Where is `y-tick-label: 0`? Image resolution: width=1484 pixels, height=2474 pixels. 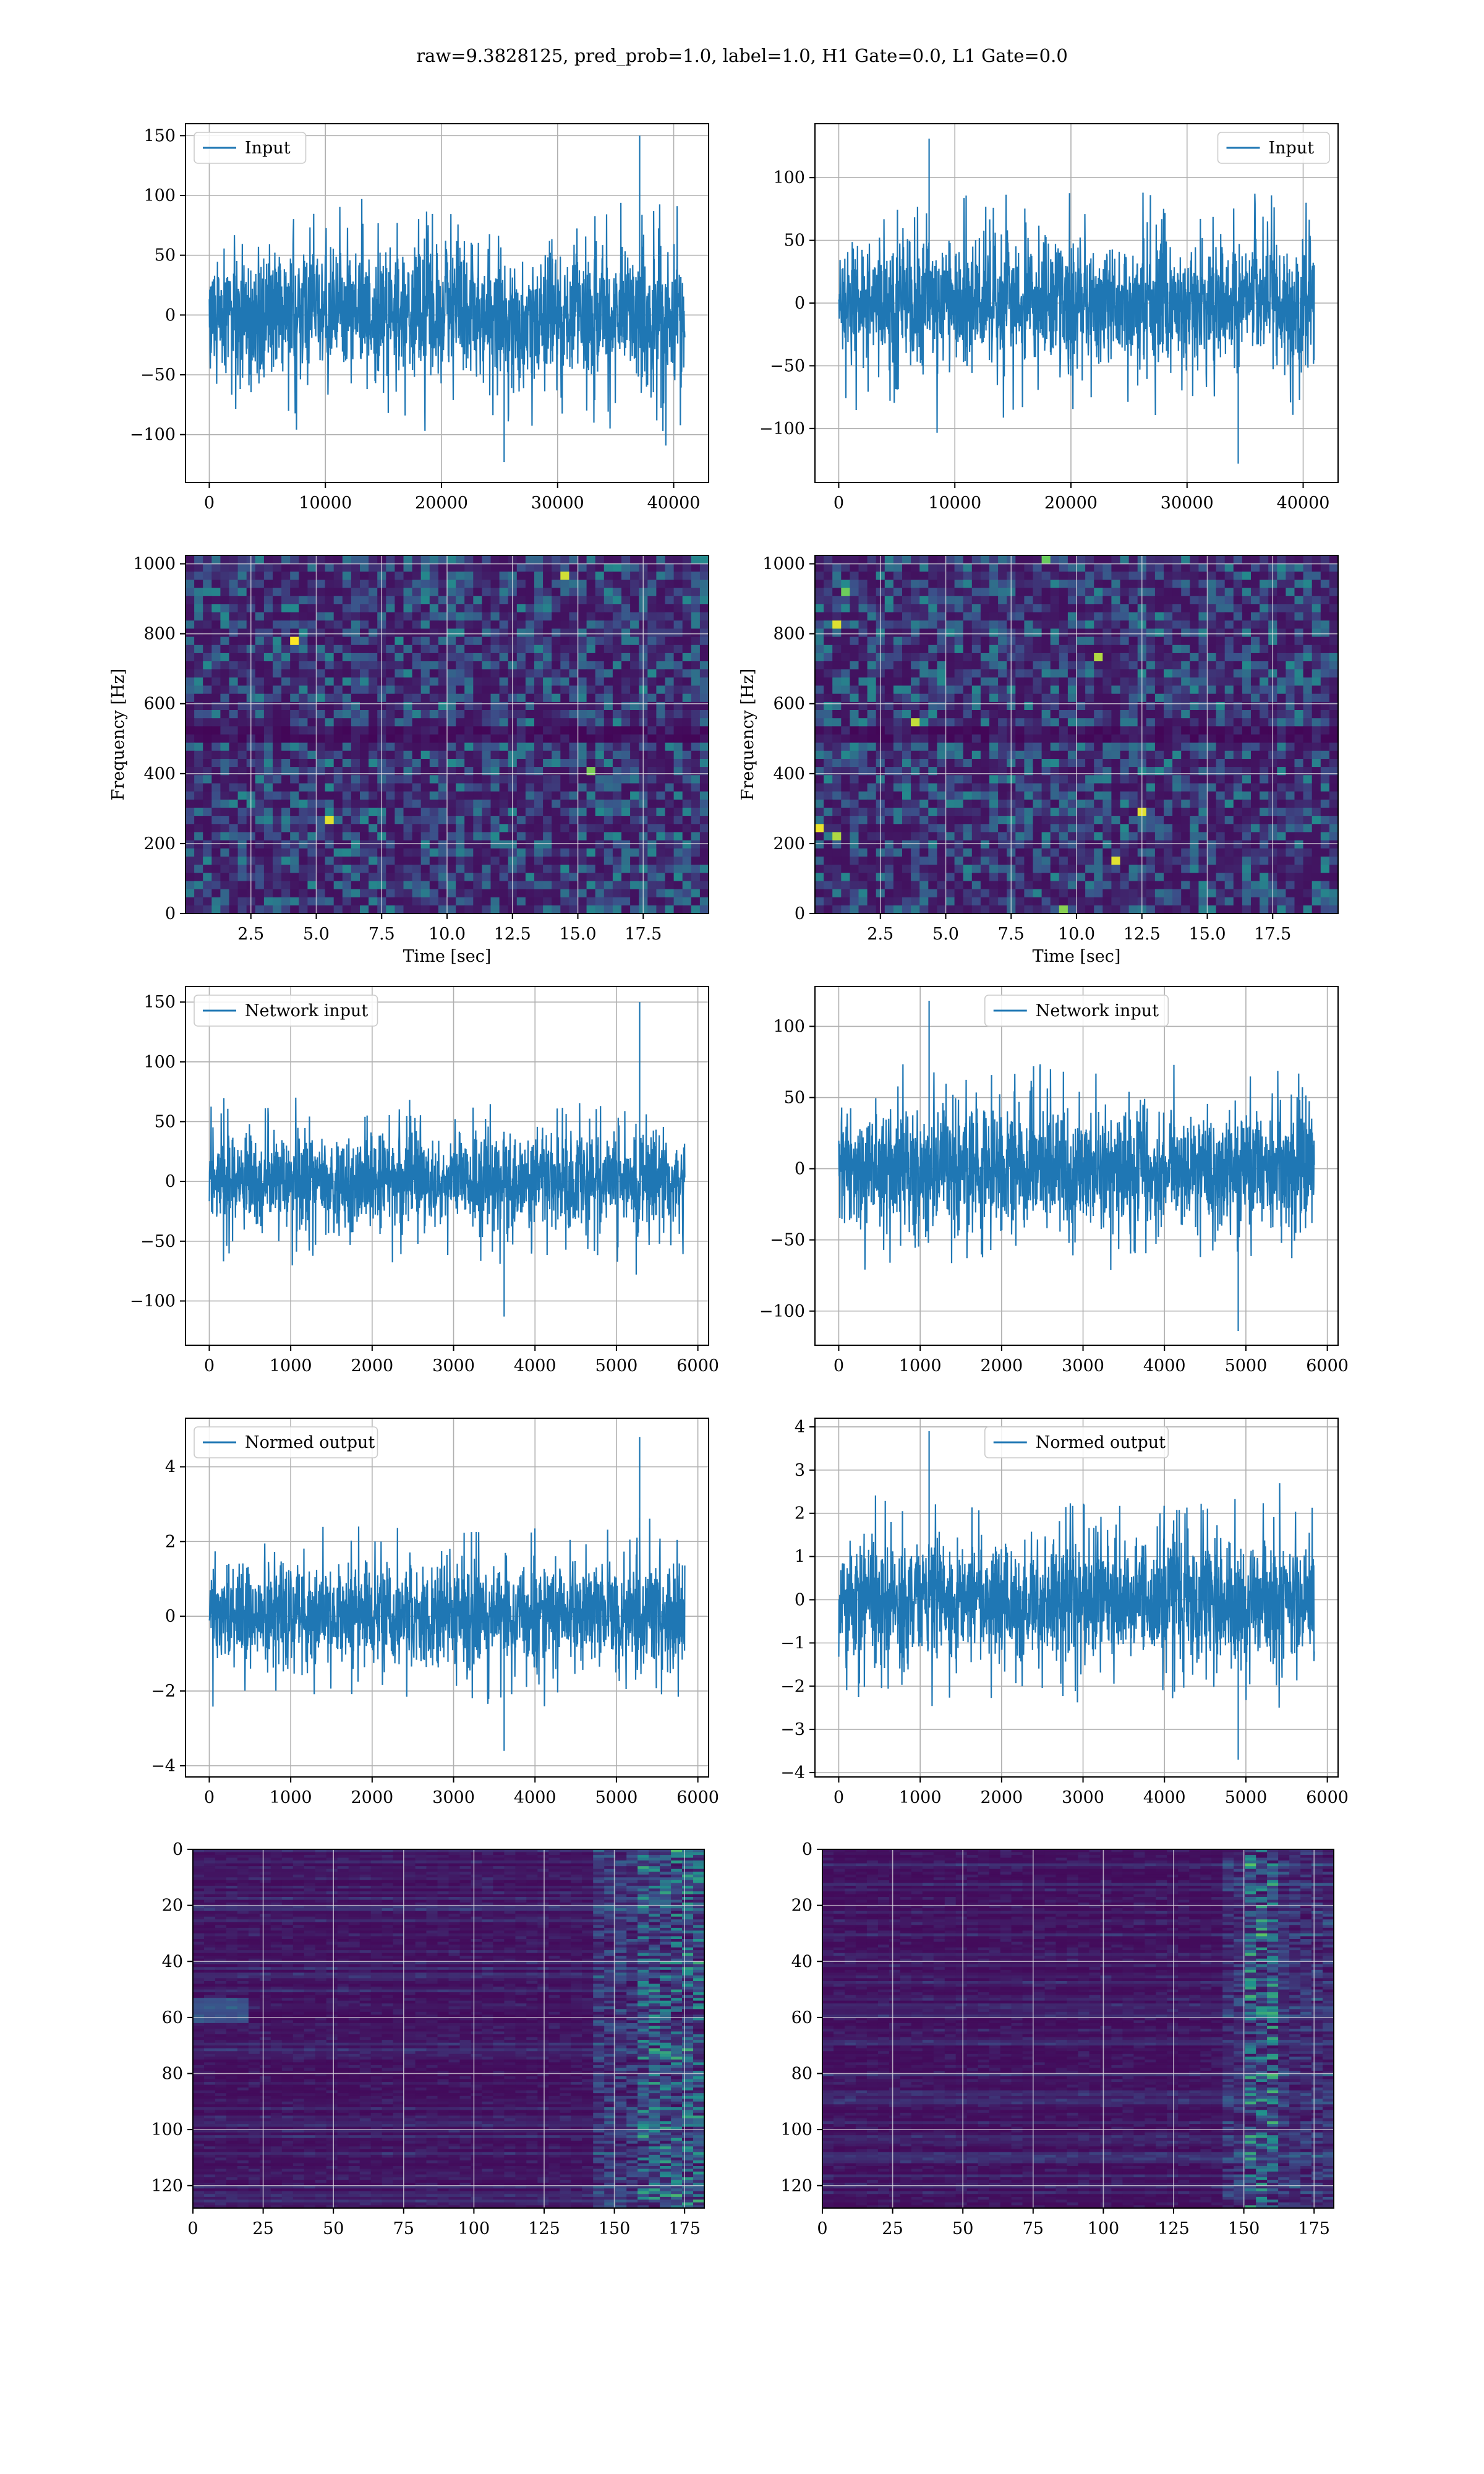
y-tick-label: 0 is located at coordinates (170, 315).